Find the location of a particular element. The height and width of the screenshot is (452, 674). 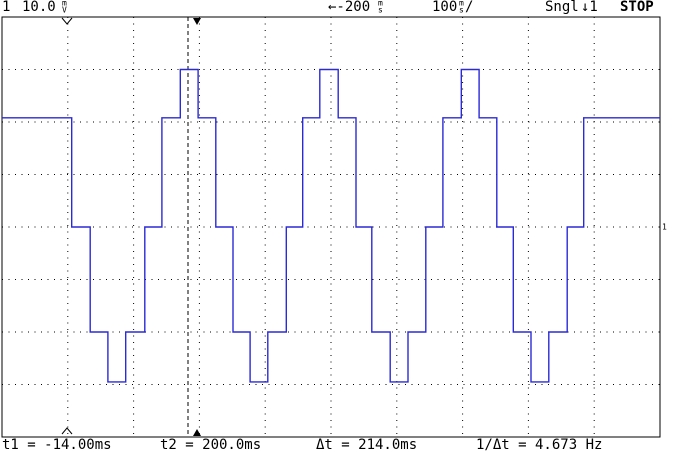

scale-unit-bottom: V is located at coordinates (64, 10).